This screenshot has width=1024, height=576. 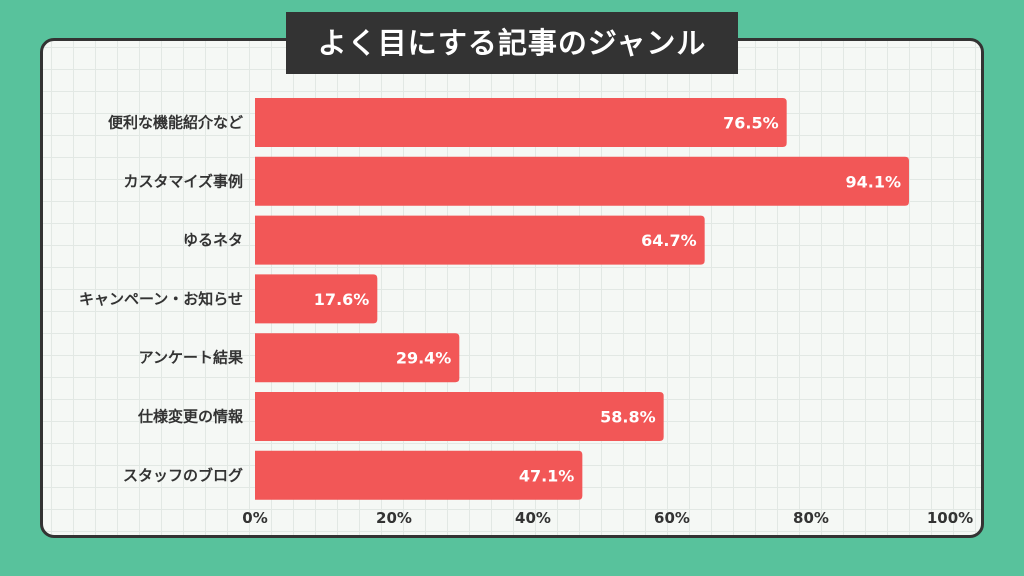 I want to click on category-label-7: スタッフのブログ, so click(x=183, y=475).